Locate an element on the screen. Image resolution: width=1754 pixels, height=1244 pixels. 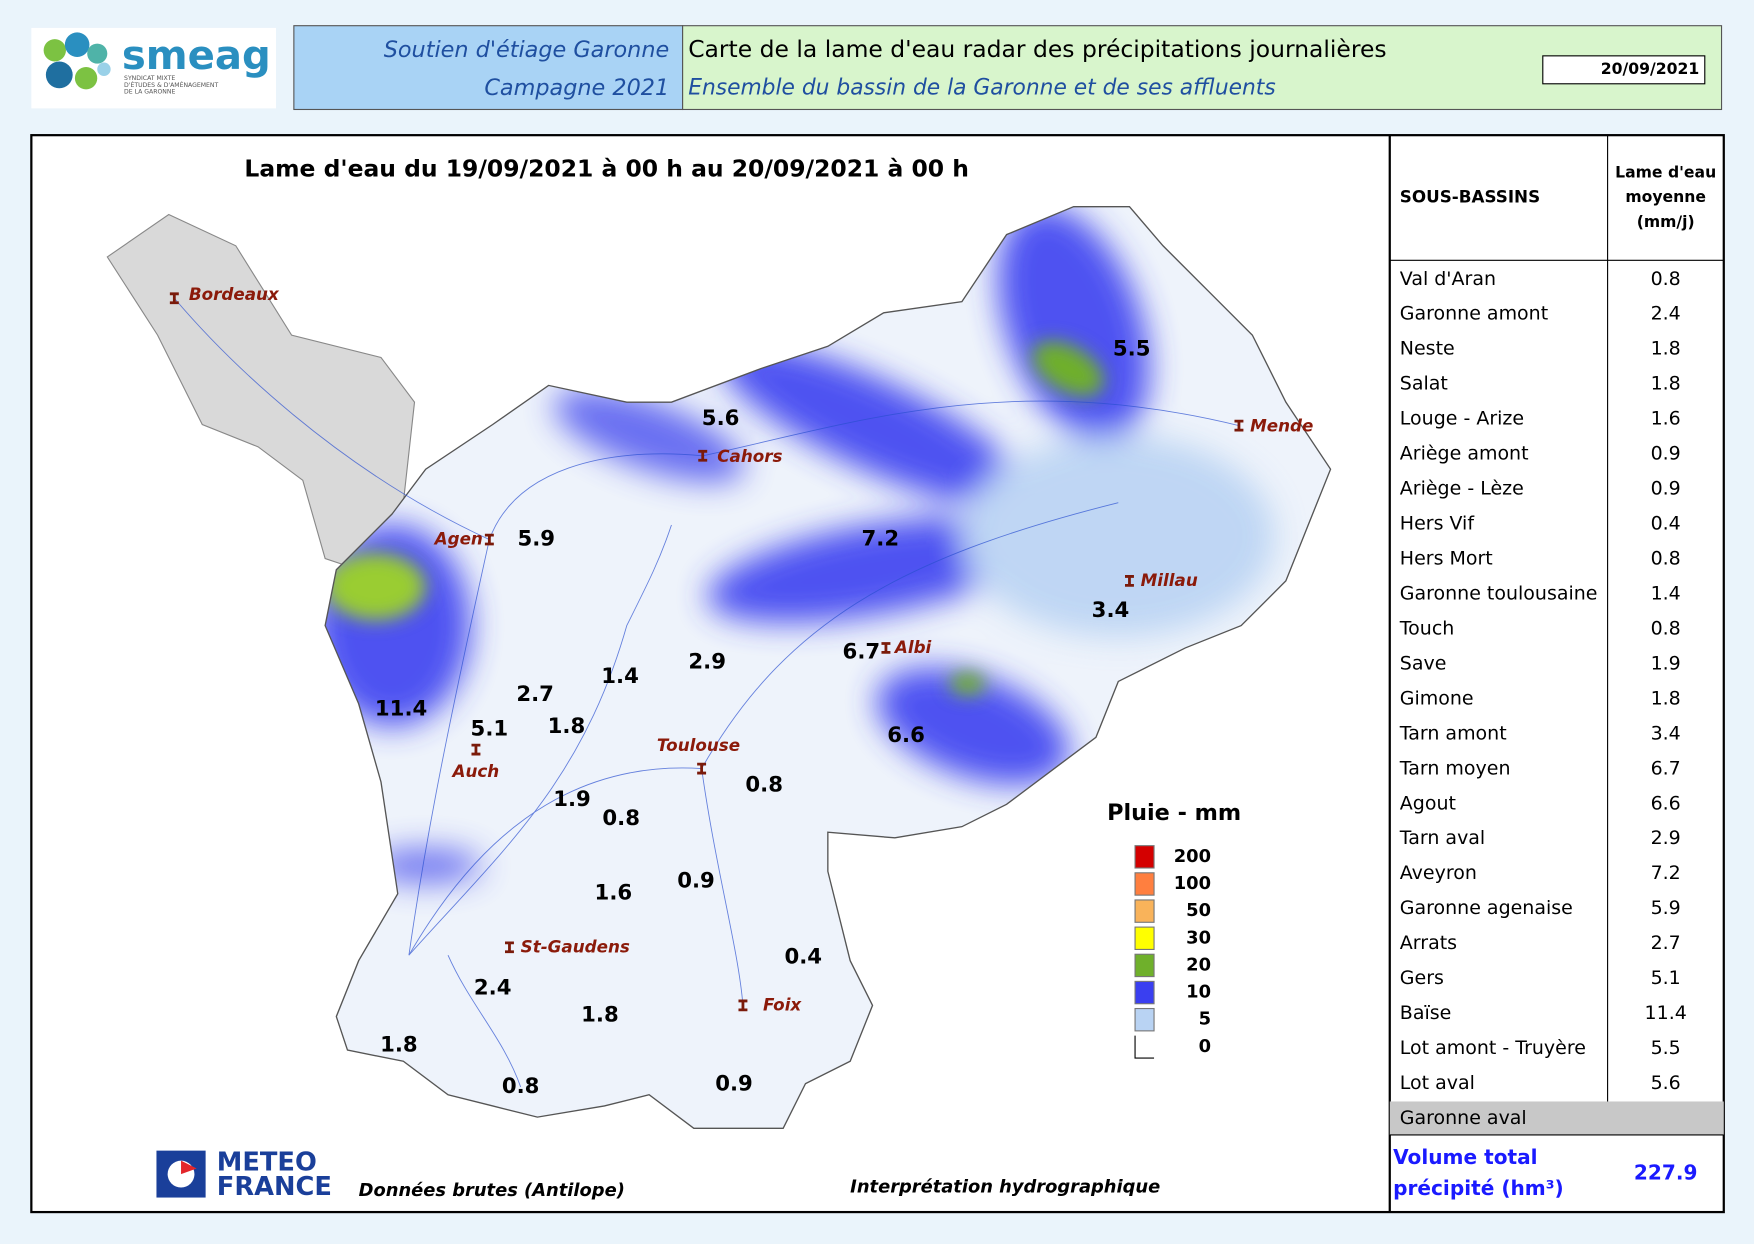
sub-basin-name: Tarn moyen is located at coordinates (1455, 768).